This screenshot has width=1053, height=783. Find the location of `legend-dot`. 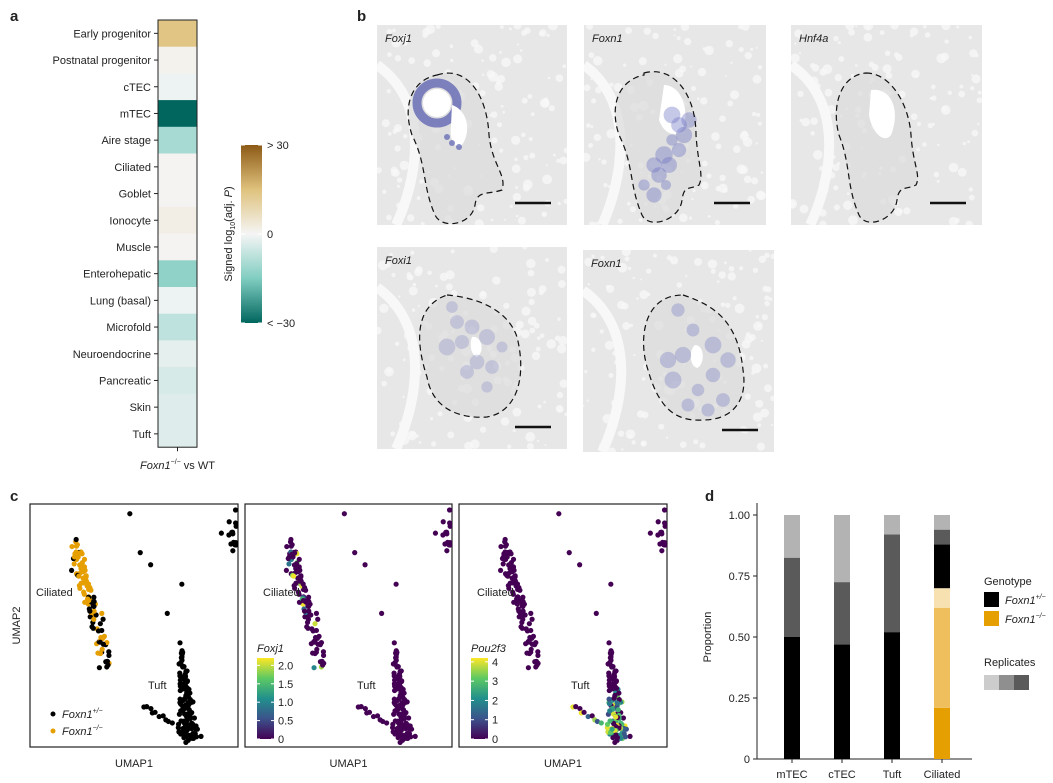

legend-dot is located at coordinates (53, 731).